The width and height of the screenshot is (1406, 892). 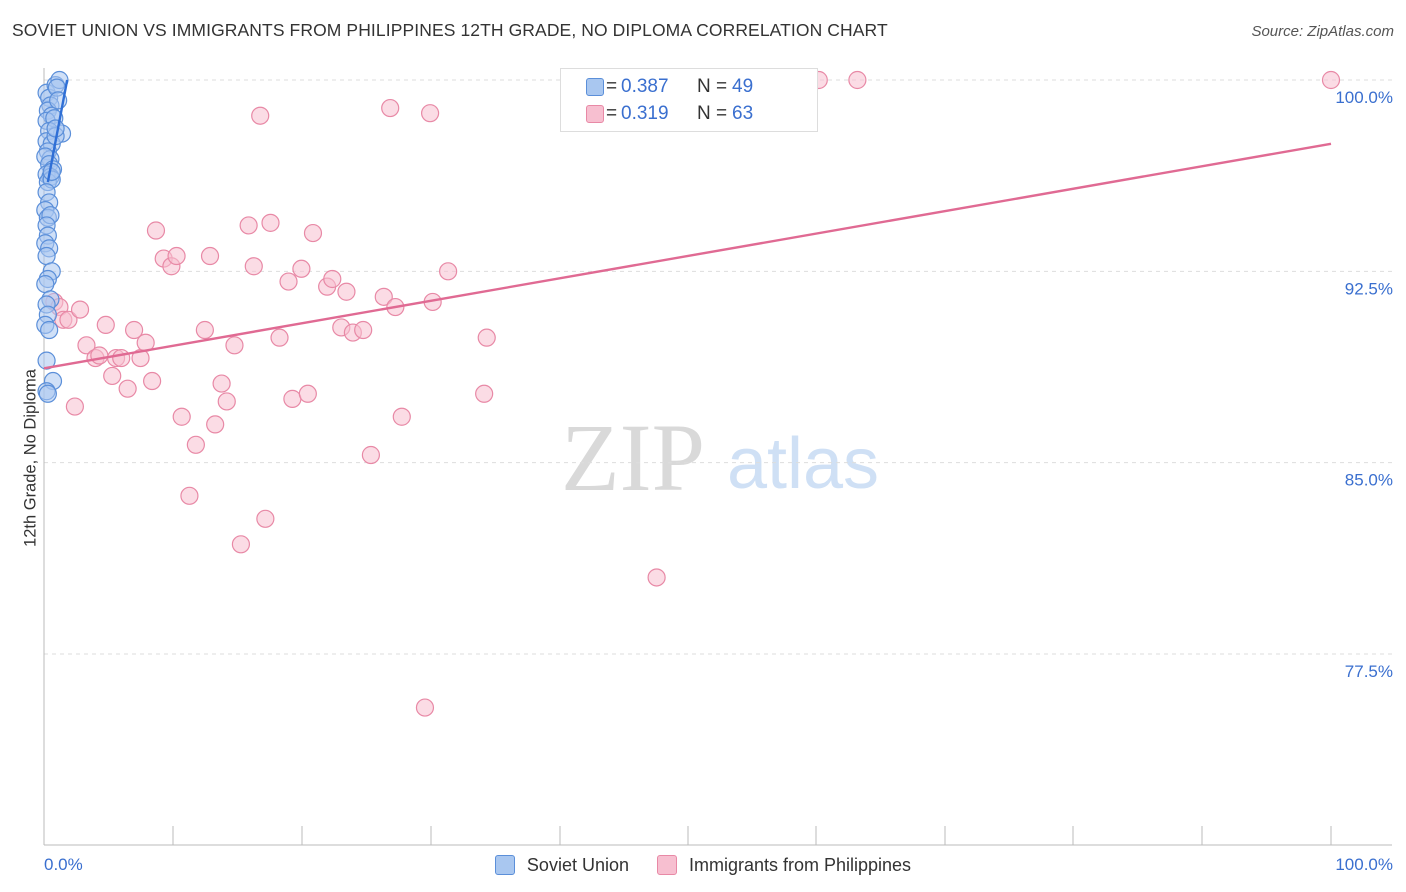 I want to click on stats-legend-box: R = 0.387 N = 49 R = 0.319 N = 63, so click(x=689, y=100).